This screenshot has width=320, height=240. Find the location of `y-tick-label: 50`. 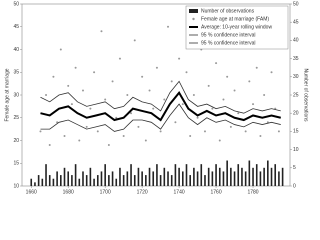

y-tick-label: 50 is located at coordinates (16, 4).